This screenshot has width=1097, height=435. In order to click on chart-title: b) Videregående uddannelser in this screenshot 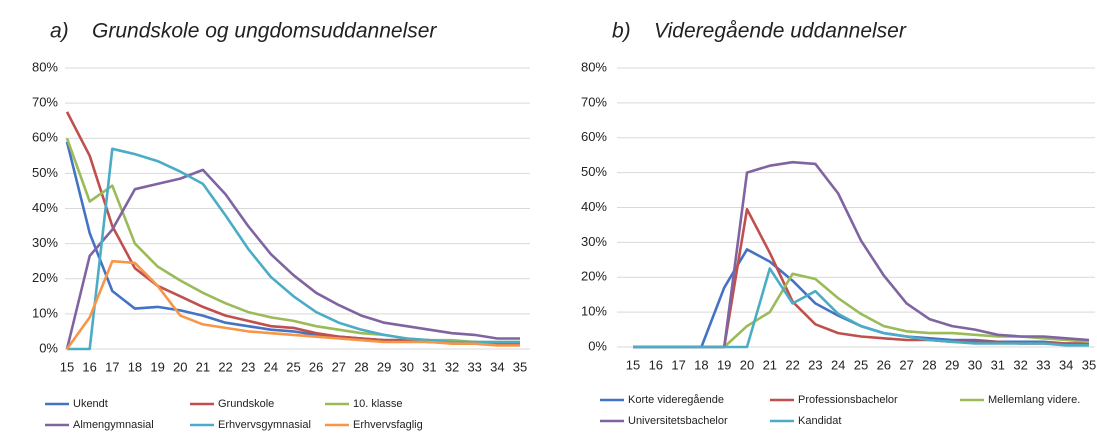, I will do `click(759, 31)`.